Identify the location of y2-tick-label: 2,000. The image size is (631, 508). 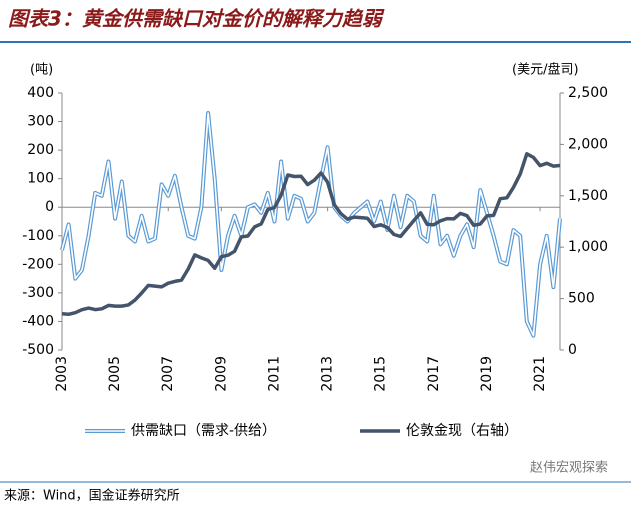
(588, 144).